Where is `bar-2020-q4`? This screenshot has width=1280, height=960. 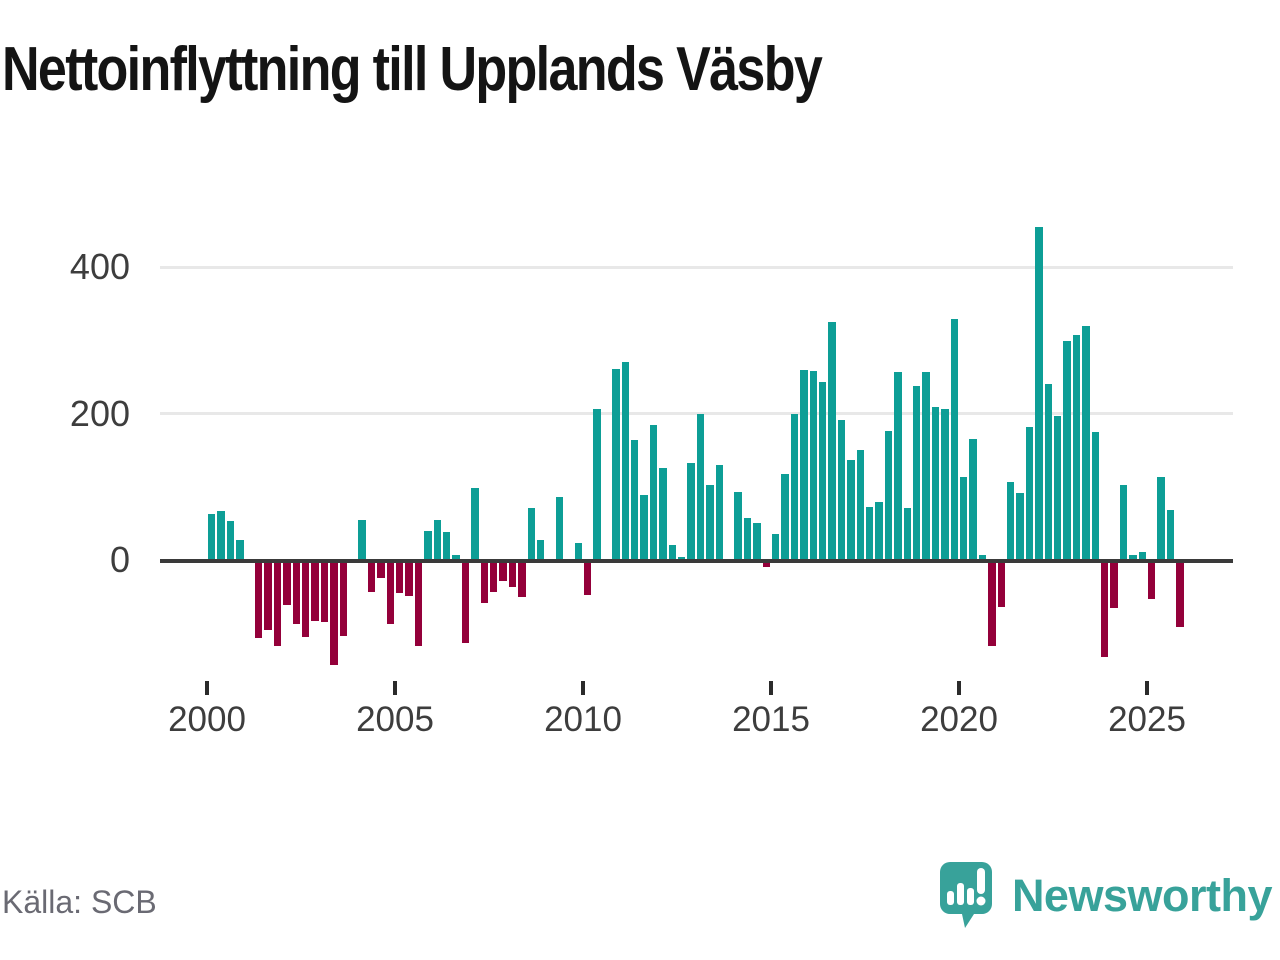
bar-2020-q4 is located at coordinates (992, 604).